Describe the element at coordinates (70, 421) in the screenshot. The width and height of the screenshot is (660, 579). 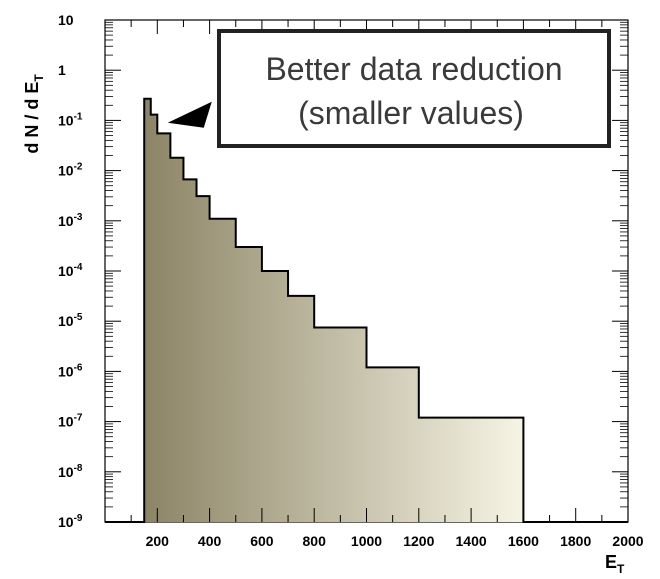
I see `y-tick-label: 10⁻⁷` at that location.